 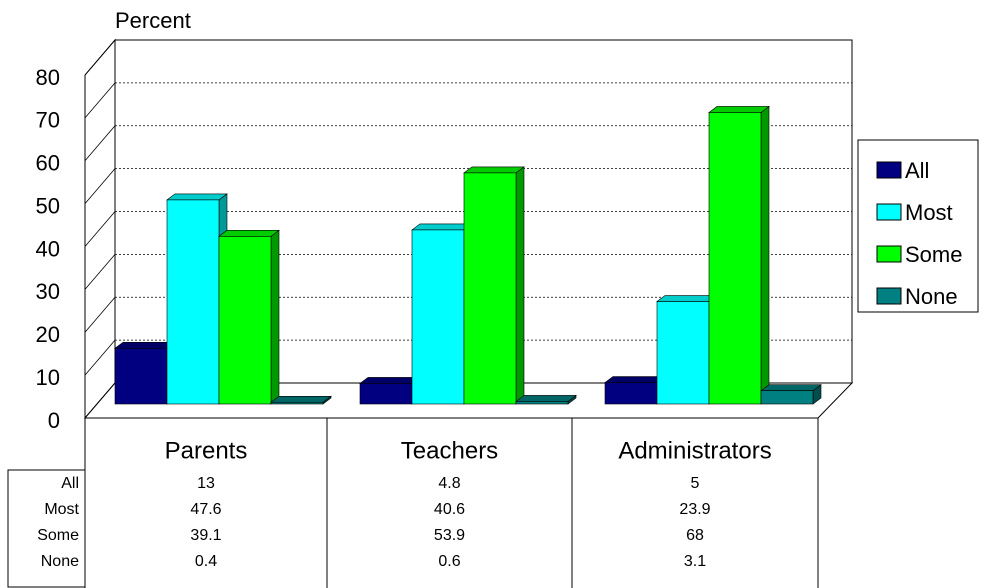 I want to click on y-tick-label: 20, so click(x=48, y=334).